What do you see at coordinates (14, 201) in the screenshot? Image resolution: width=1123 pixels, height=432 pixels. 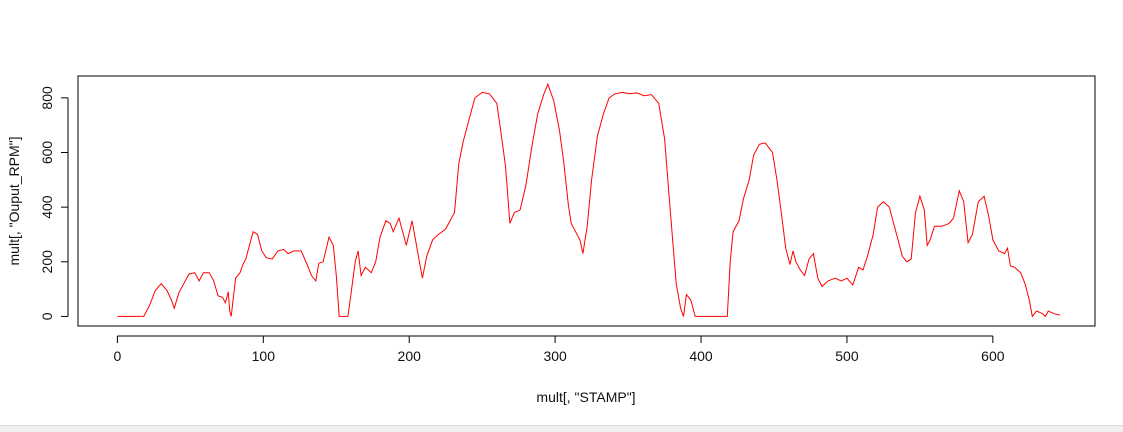 I see `y-axis-title: mult[, "Ouput_RPM"]` at bounding box center [14, 201].